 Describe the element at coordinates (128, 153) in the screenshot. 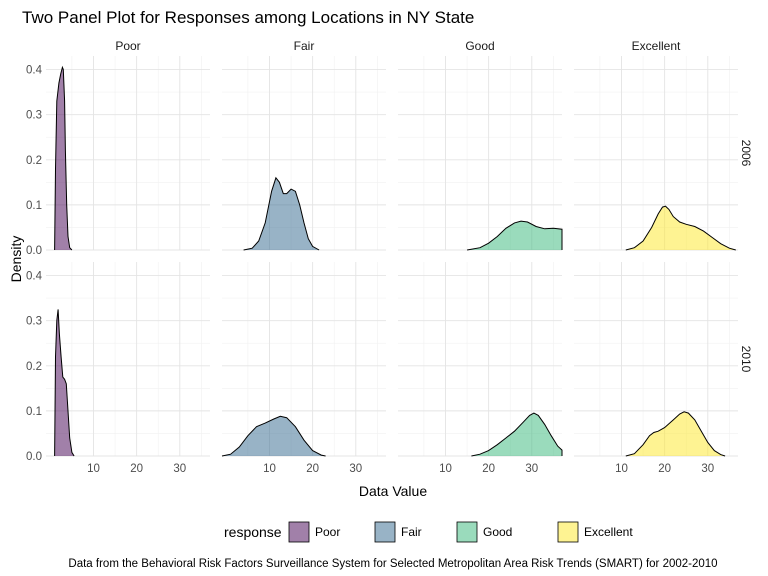

I see `panel-grid-2006-poor` at that location.